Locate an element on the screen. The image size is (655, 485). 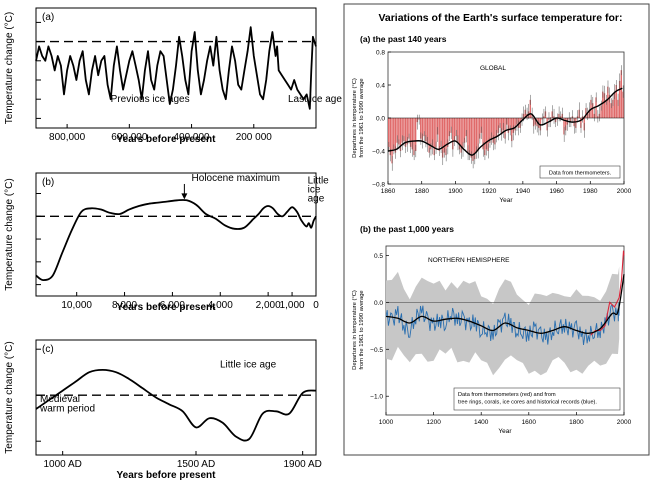
panel-label: (c) is located at coordinates (48, 349).